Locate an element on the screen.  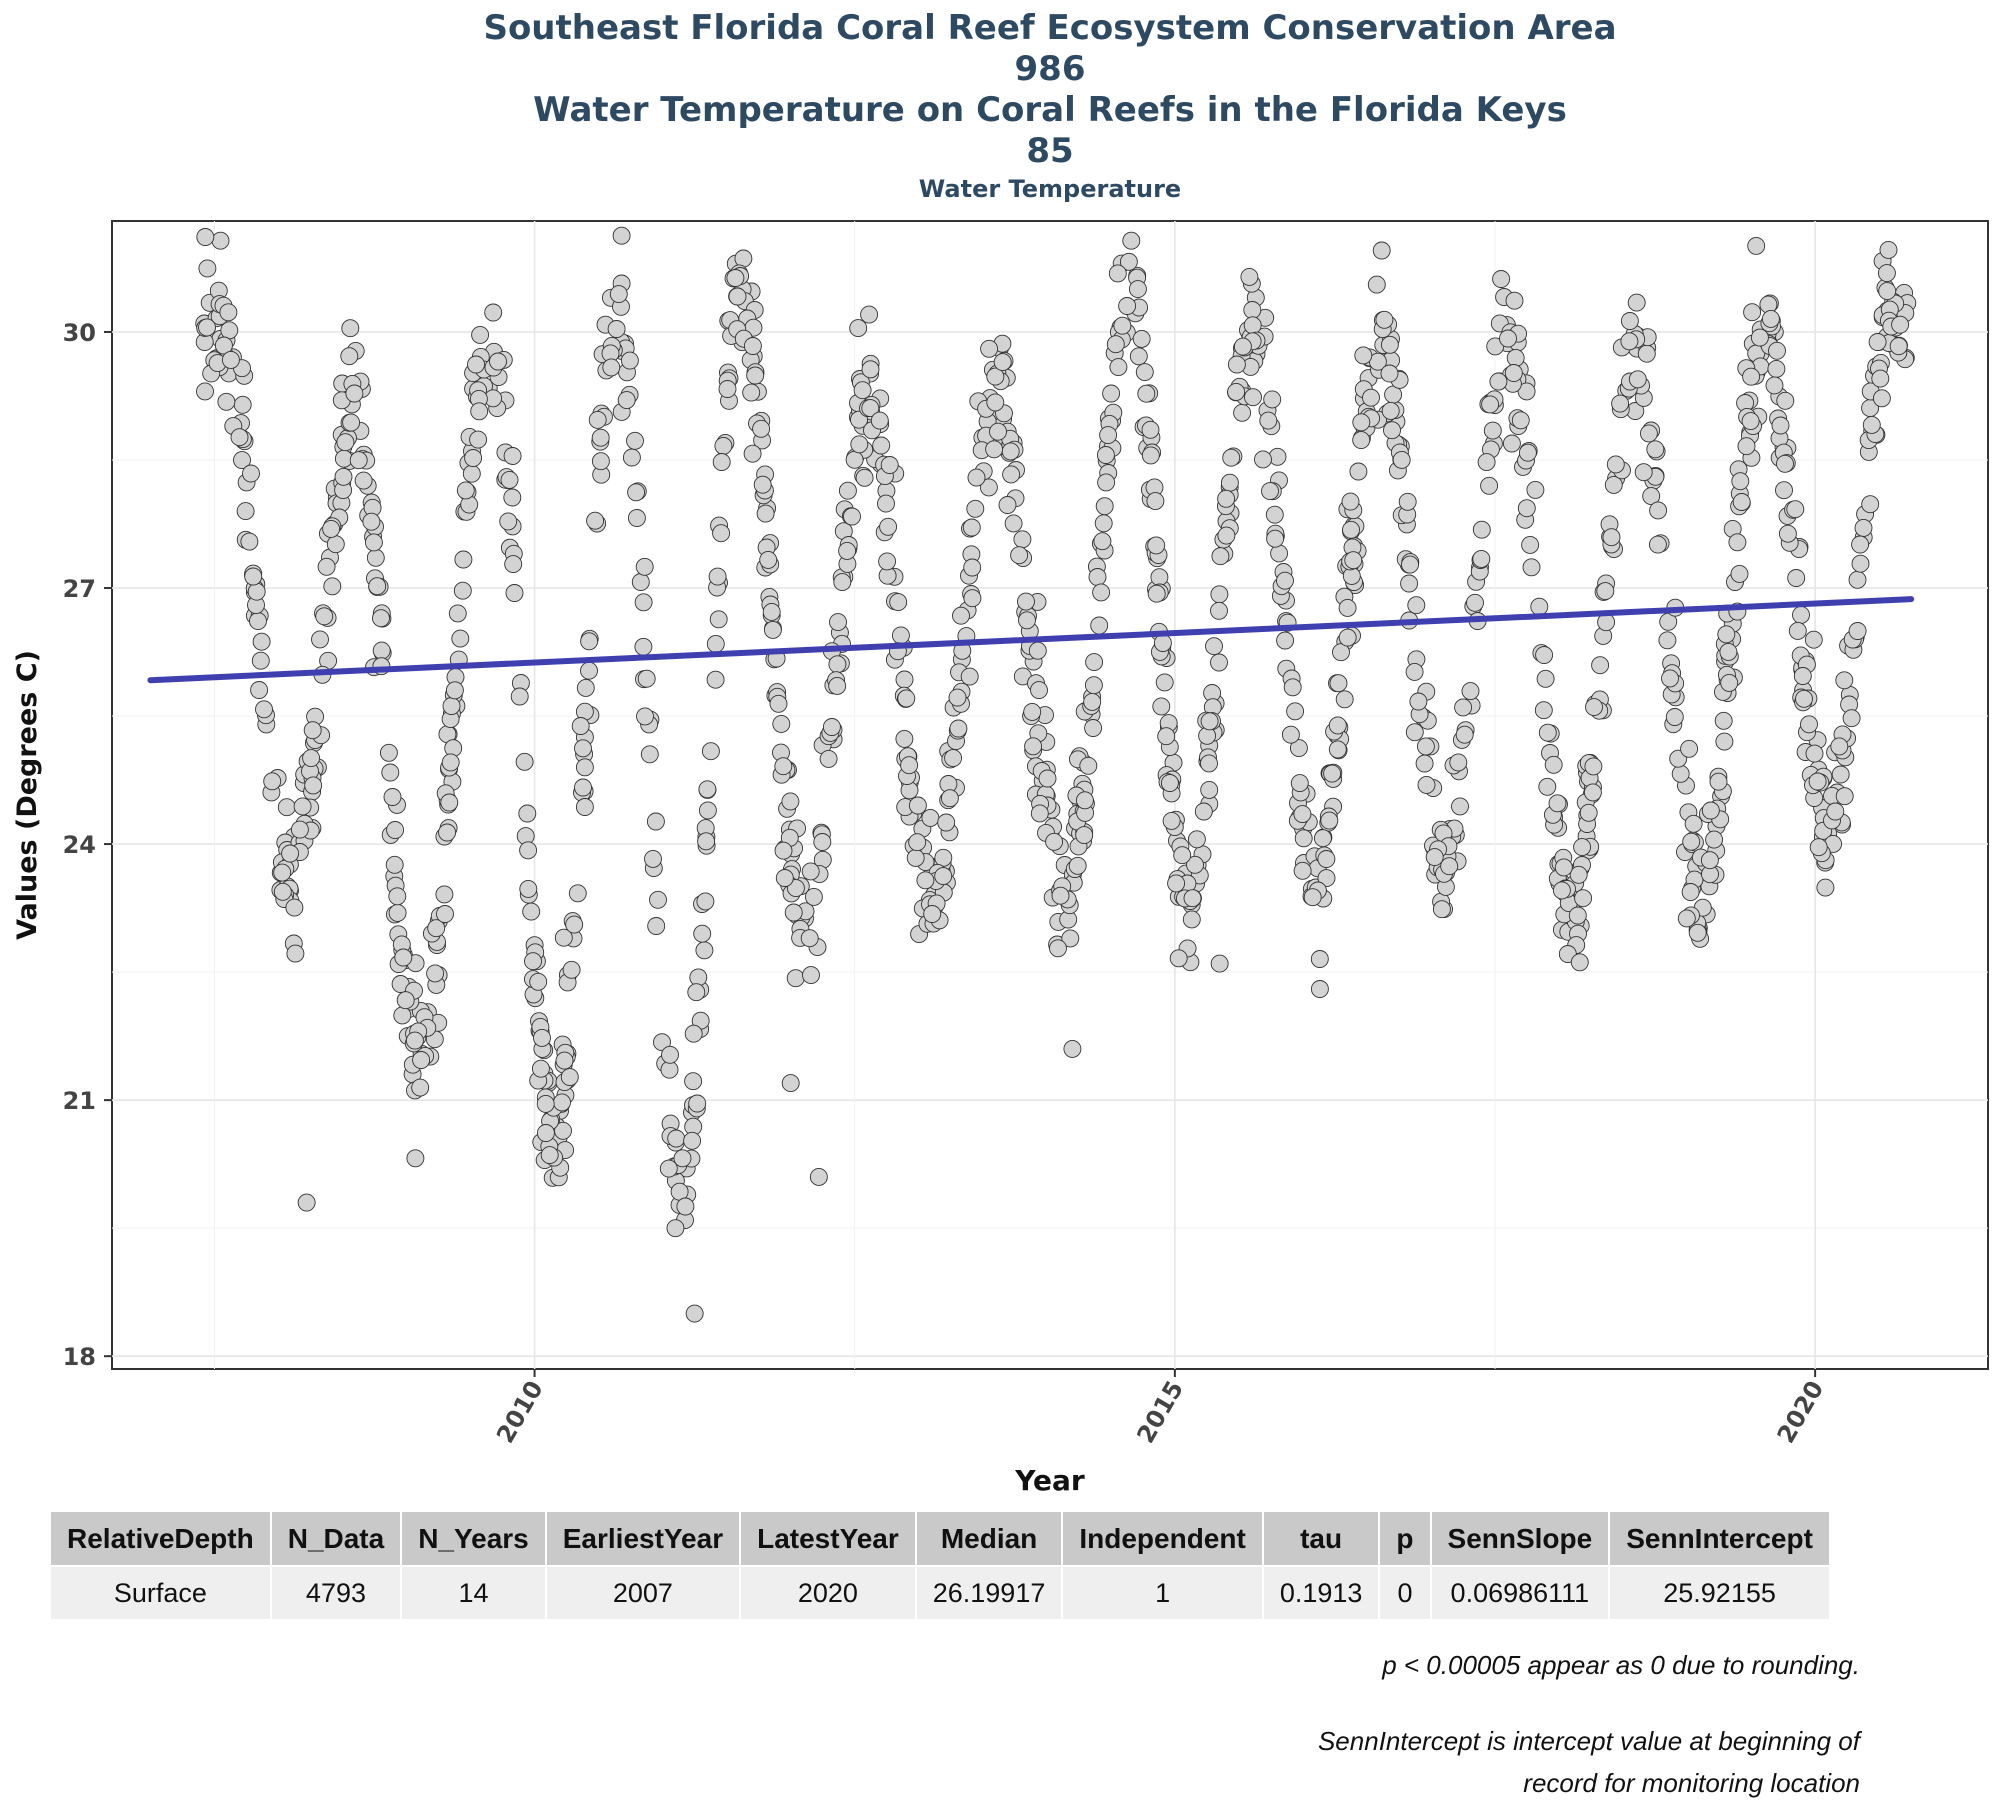
table-cell-relativedepth: Surface is located at coordinates (161, 1592).